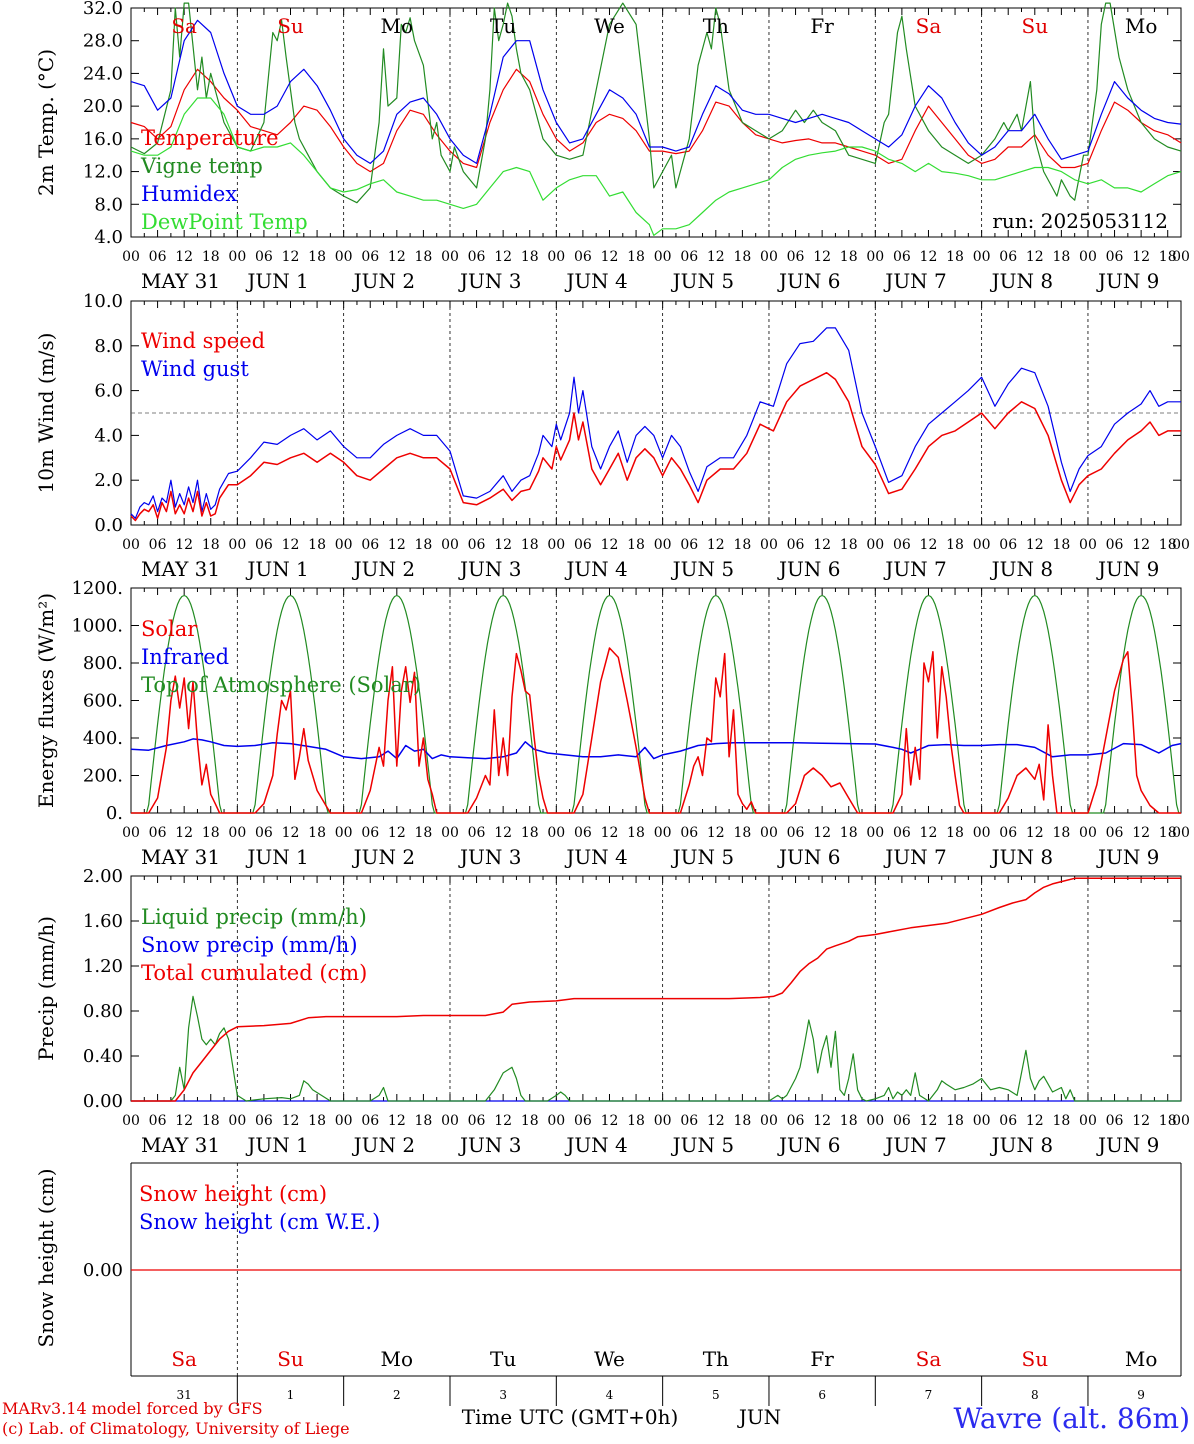 The height and width of the screenshot is (1444, 1194). I want to click on y-tick-label: 1.60, so click(103, 921).